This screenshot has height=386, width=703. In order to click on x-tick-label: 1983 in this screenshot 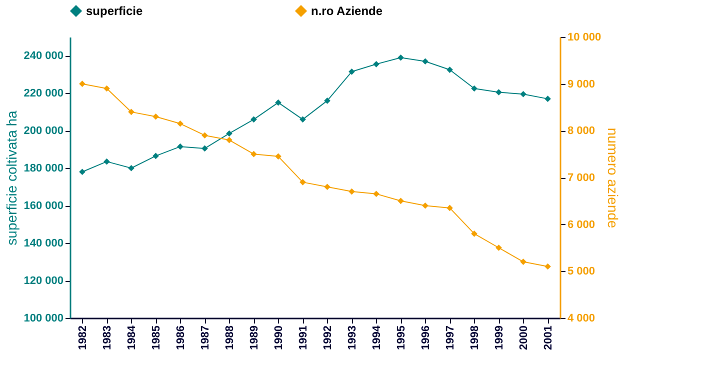, I will do `click(107, 338)`.